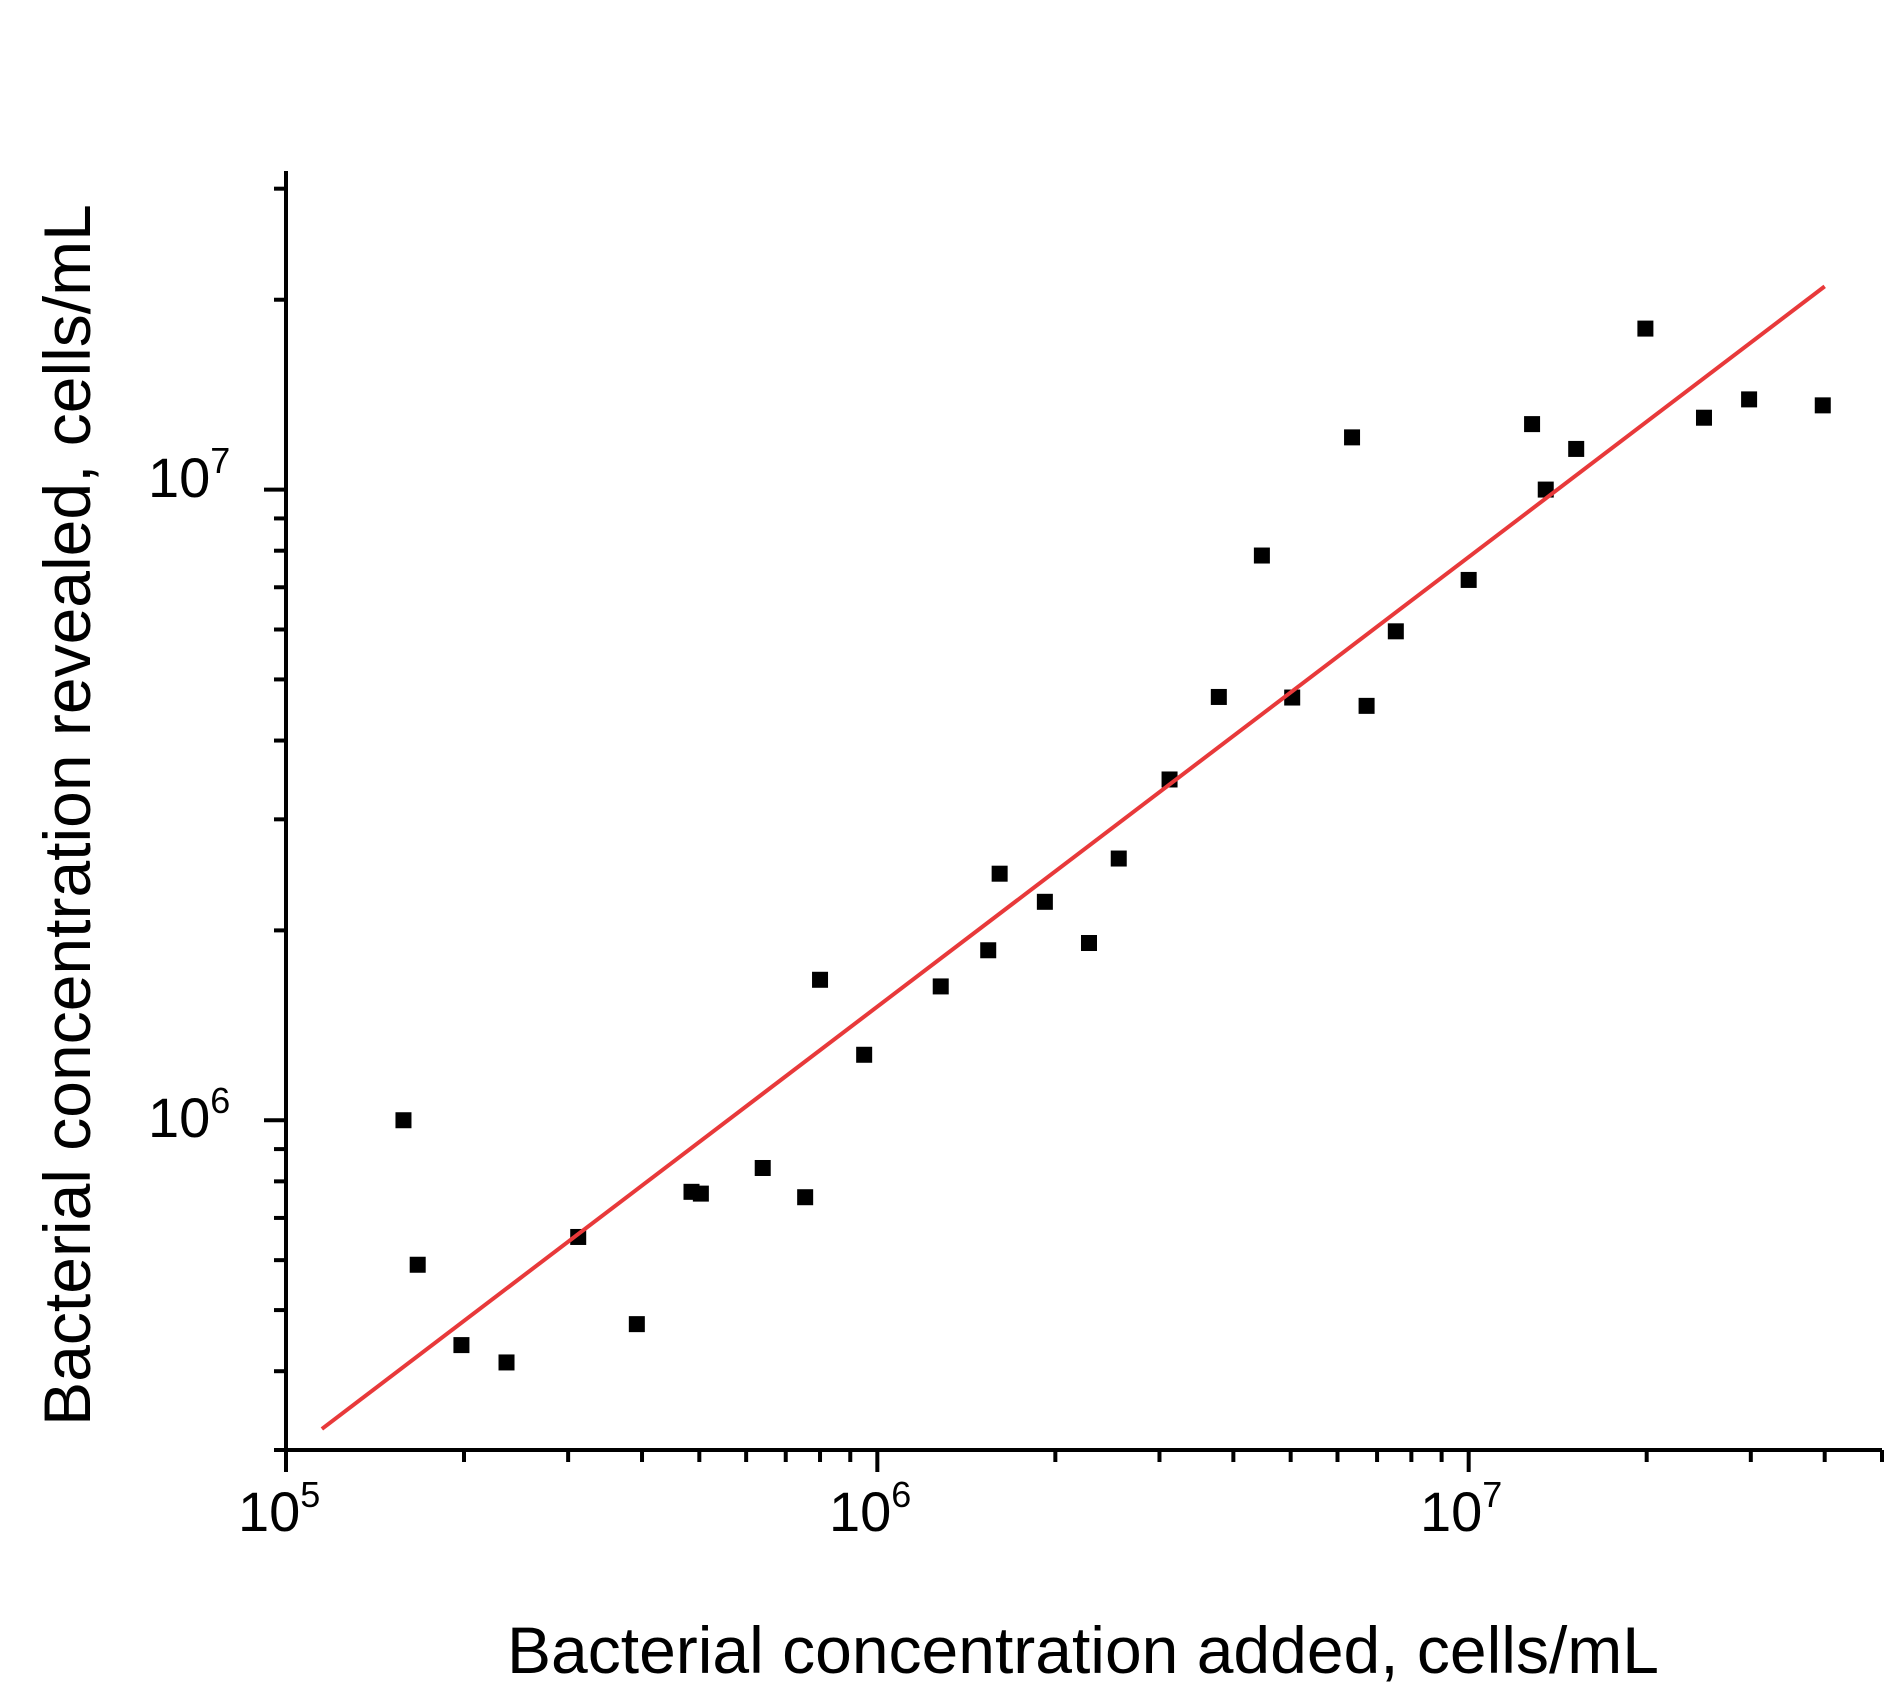  Describe the element at coordinates (189, 474) in the screenshot. I see `y-tick-label-1e7: 10⁷` at that location.